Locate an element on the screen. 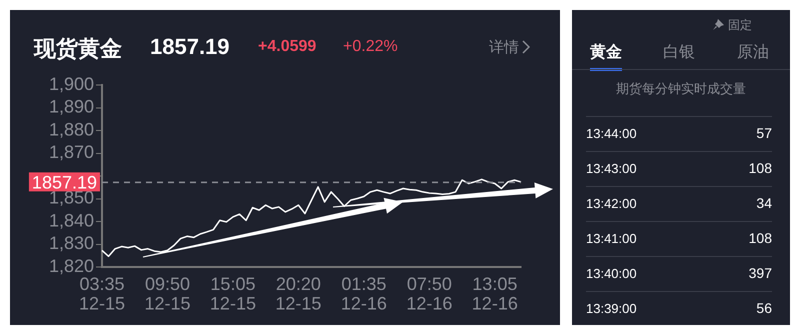  text: 397 is located at coordinates (760, 273).